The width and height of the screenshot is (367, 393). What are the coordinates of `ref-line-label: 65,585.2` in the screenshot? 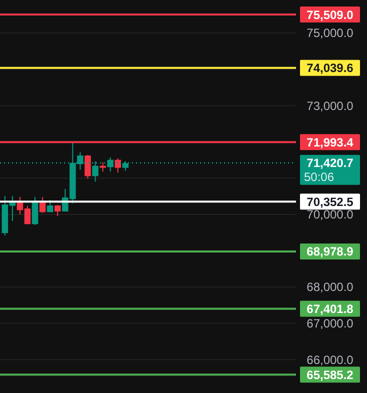 It's located at (330, 375).